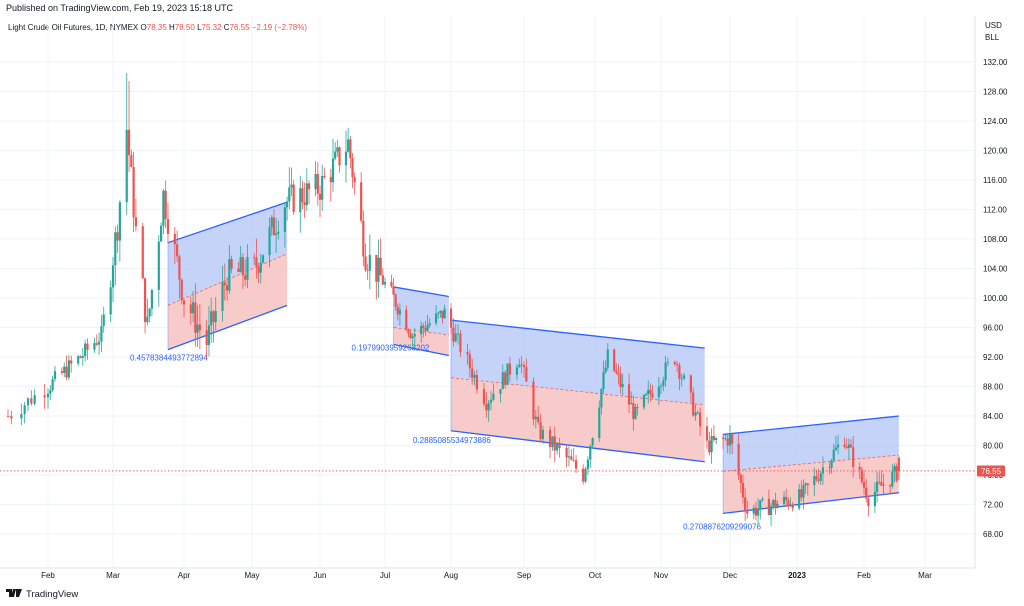 This screenshot has height=606, width=1024. I want to click on footer: TradingView, so click(42, 594).